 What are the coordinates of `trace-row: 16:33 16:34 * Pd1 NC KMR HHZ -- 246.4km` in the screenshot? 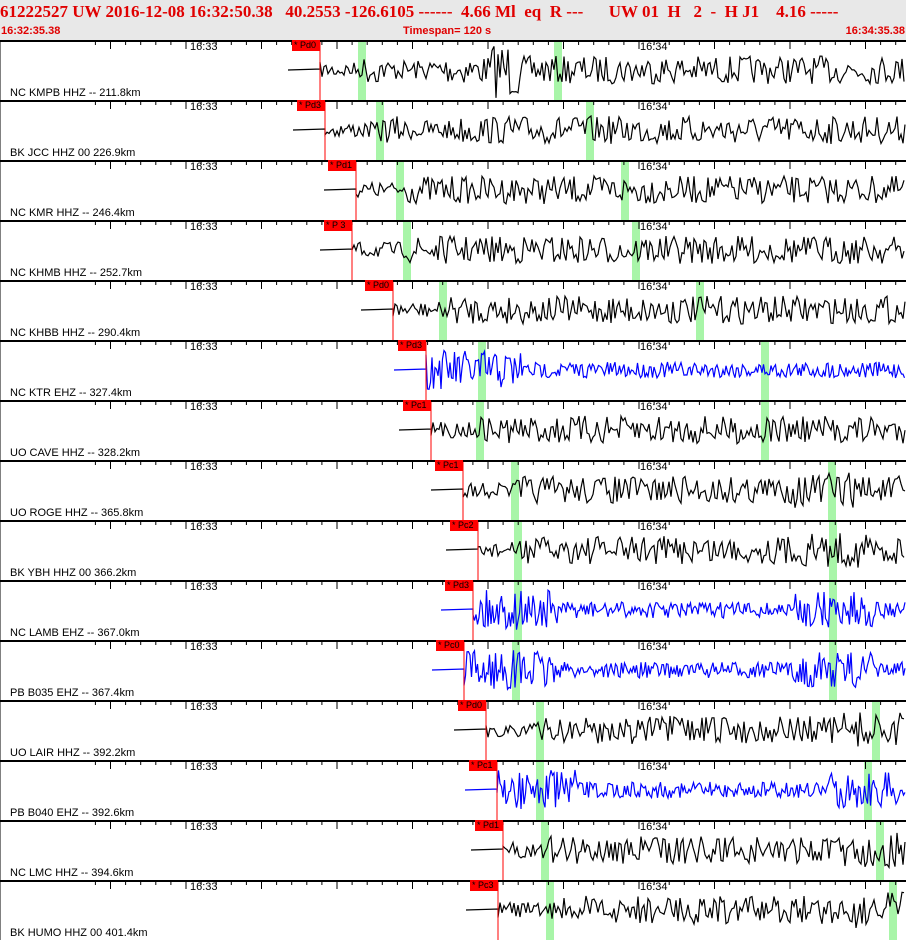 It's located at (453, 190).